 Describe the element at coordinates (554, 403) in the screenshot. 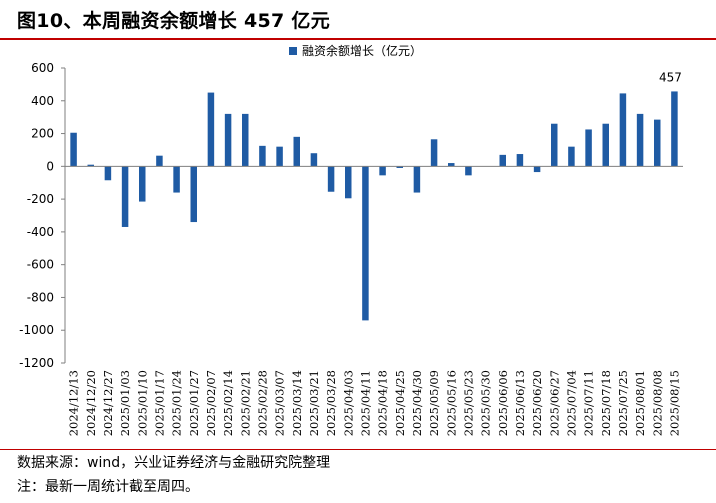

I see `x-tick-label: 2025/06/27` at that location.